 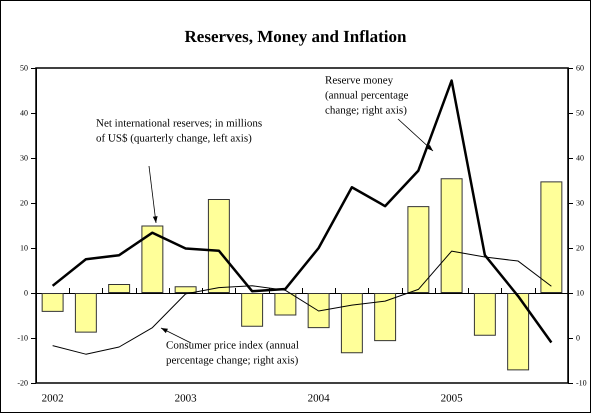 I want to click on y-tick-label: 30, so click(x=24, y=158).